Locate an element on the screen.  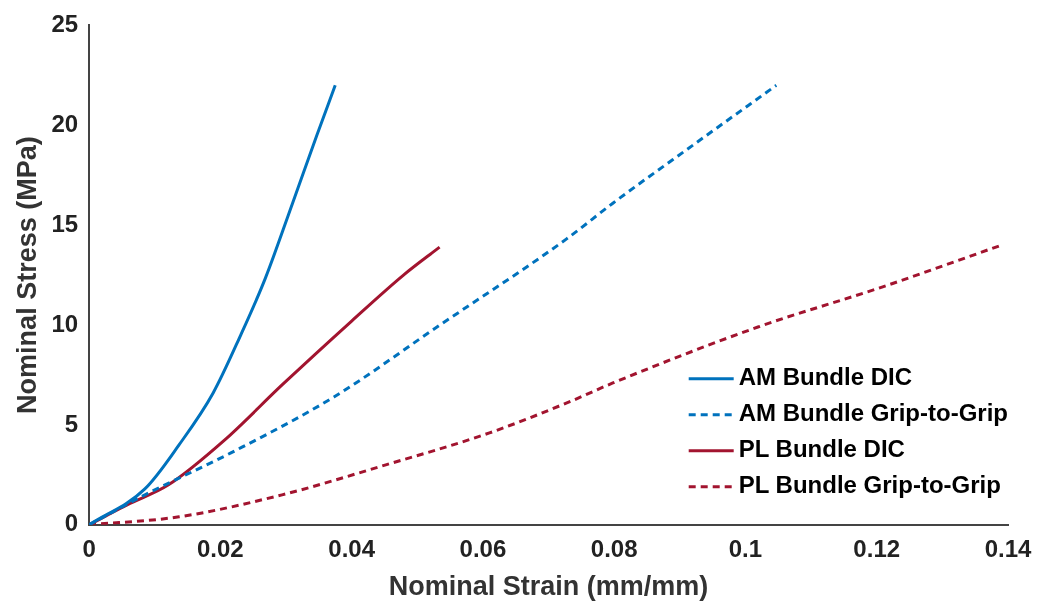
y-tick-label: 10 is located at coordinates (65, 323).